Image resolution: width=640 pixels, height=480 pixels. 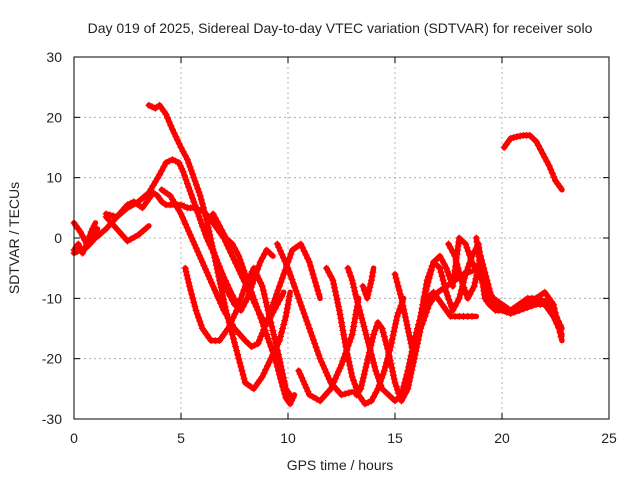 I want to click on y-tick-label: 0, so click(x=58, y=238).